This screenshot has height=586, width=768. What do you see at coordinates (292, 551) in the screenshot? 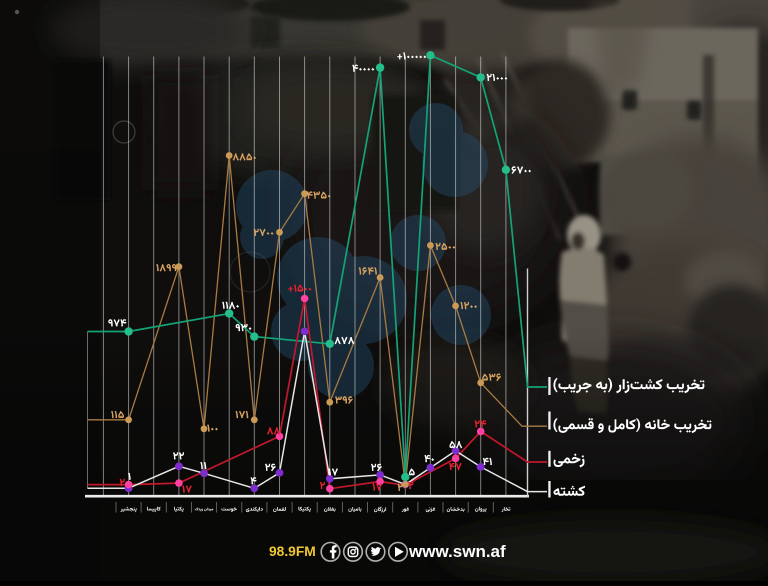
I see `svg-text: 98.9FM` at bounding box center [292, 551].